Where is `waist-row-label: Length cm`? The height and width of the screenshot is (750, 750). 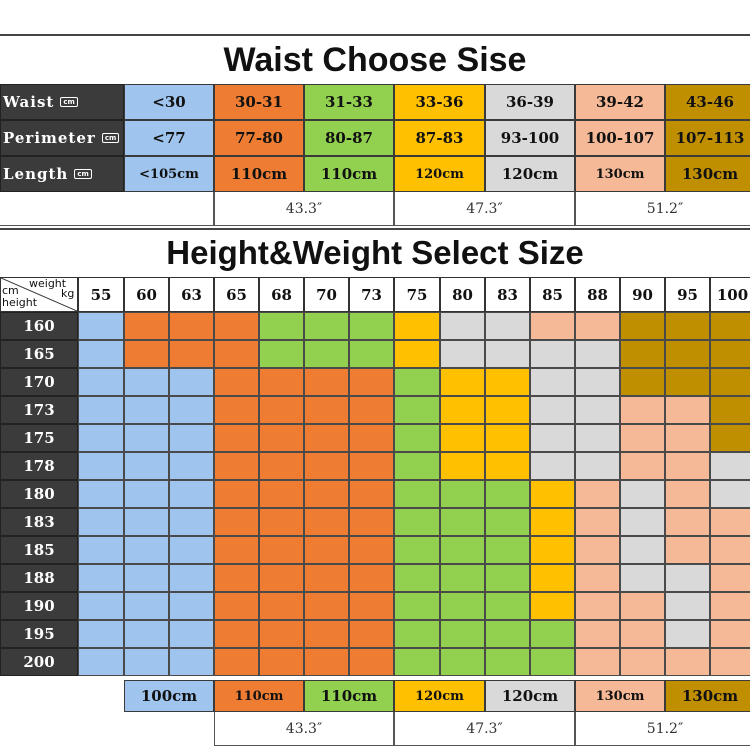 waist-row-label: Length cm is located at coordinates (62, 174).